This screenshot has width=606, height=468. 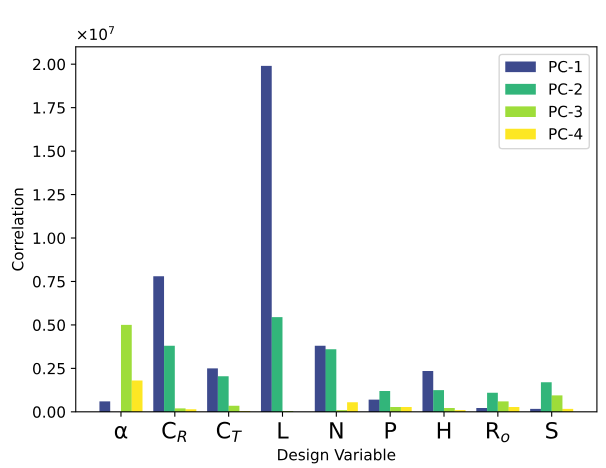 I want to click on x-tick-label: H, so click(x=444, y=430).